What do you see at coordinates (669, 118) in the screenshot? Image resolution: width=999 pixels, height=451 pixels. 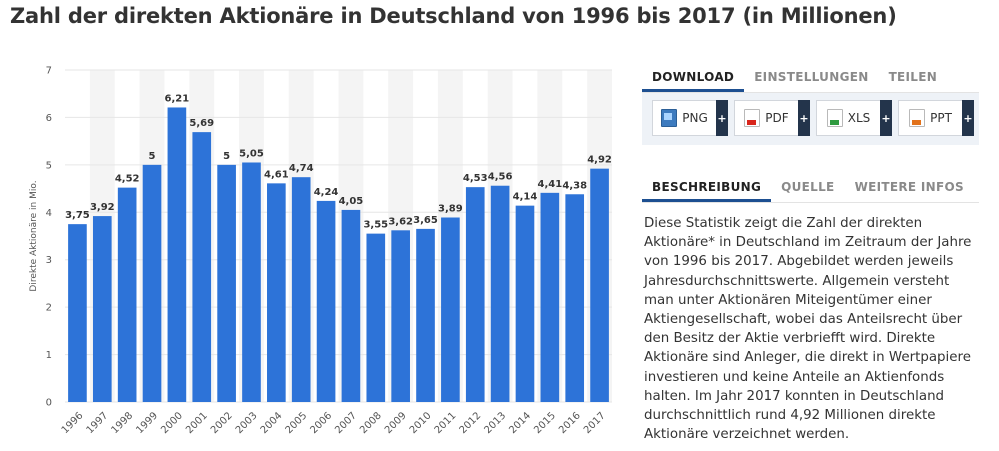 I see `png-file-icon` at bounding box center [669, 118].